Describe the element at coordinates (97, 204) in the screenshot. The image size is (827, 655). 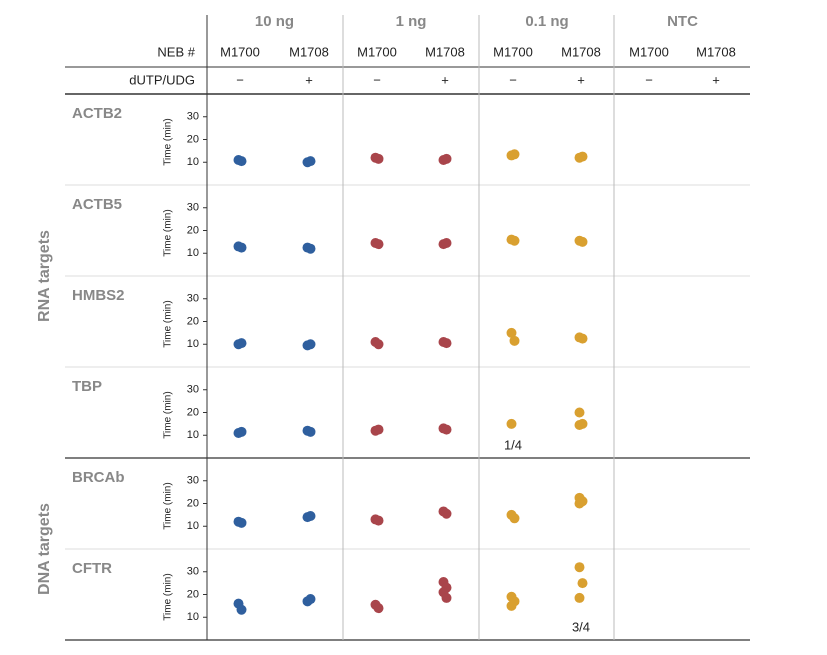
I see `target-name: ACTB5` at that location.